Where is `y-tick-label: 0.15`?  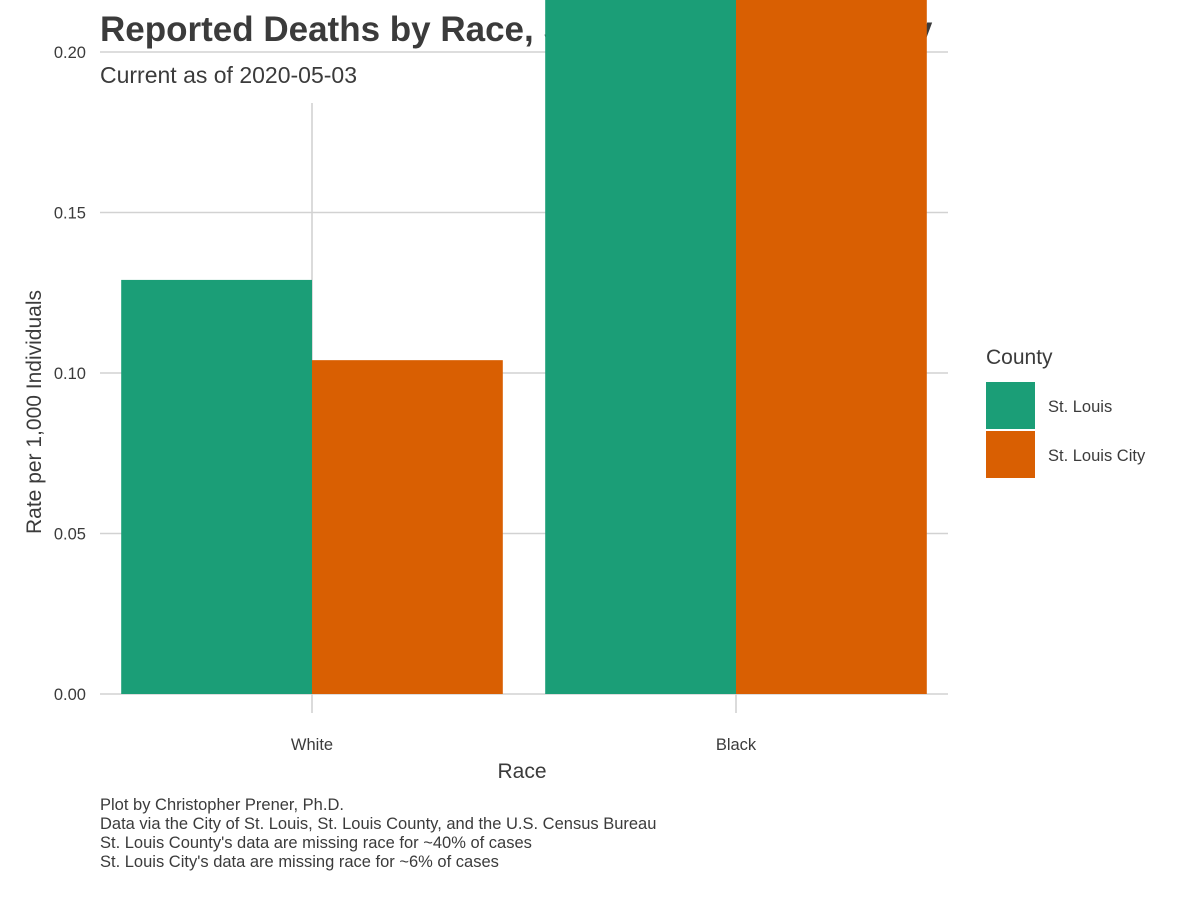 y-tick-label: 0.15 is located at coordinates (70, 214).